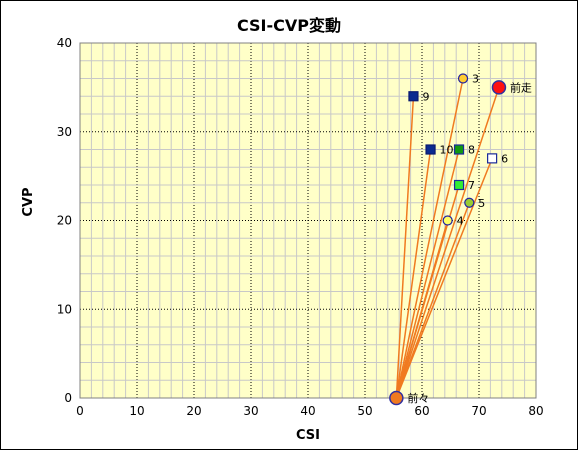 Image resolution: width=578 pixels, height=450 pixels. What do you see at coordinates (396, 398) in the screenshot?
I see `point-前々` at bounding box center [396, 398].